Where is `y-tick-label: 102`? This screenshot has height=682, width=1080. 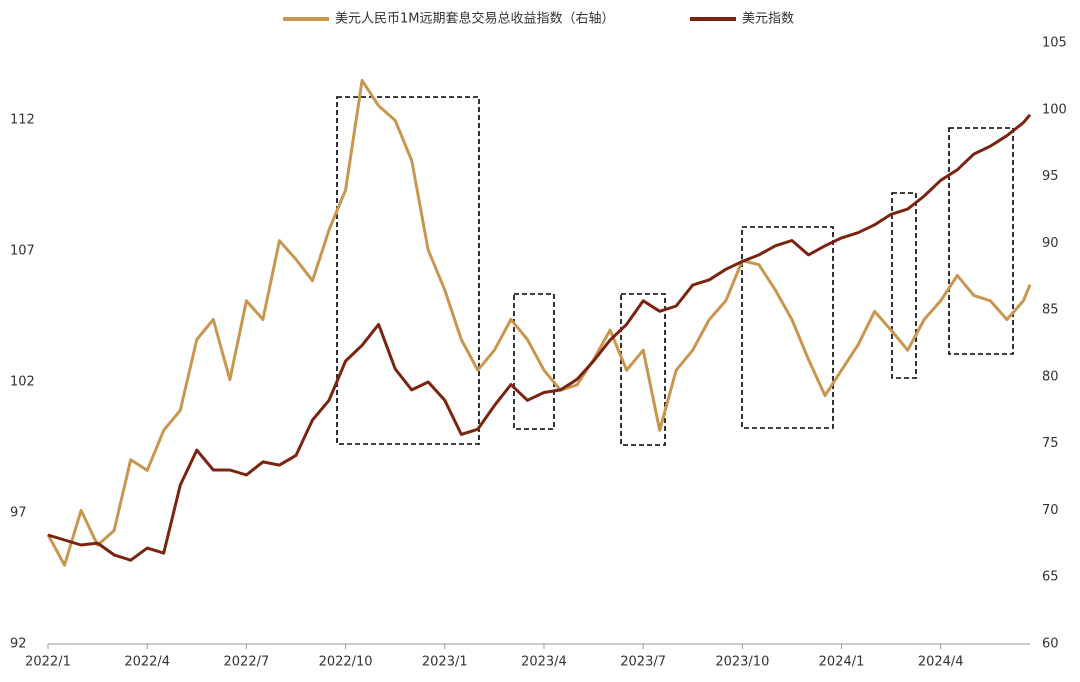 y-tick-label: 102 is located at coordinates (22, 382).